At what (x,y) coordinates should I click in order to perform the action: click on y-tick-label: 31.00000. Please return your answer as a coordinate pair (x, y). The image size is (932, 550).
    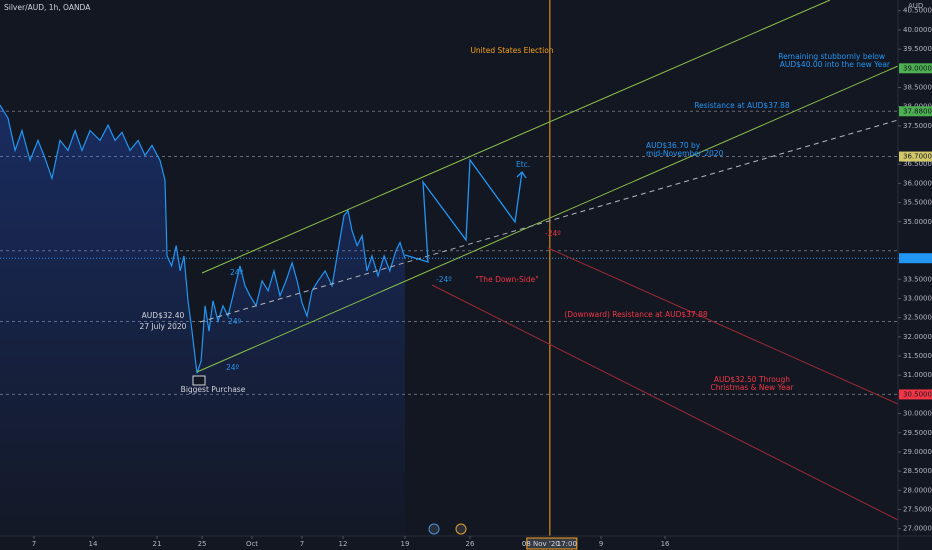
    Looking at the image, I should click on (917, 375).